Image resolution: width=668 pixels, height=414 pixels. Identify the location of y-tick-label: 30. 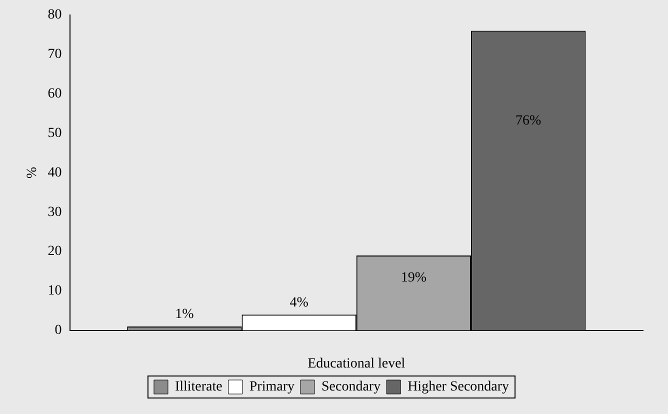
(55, 212).